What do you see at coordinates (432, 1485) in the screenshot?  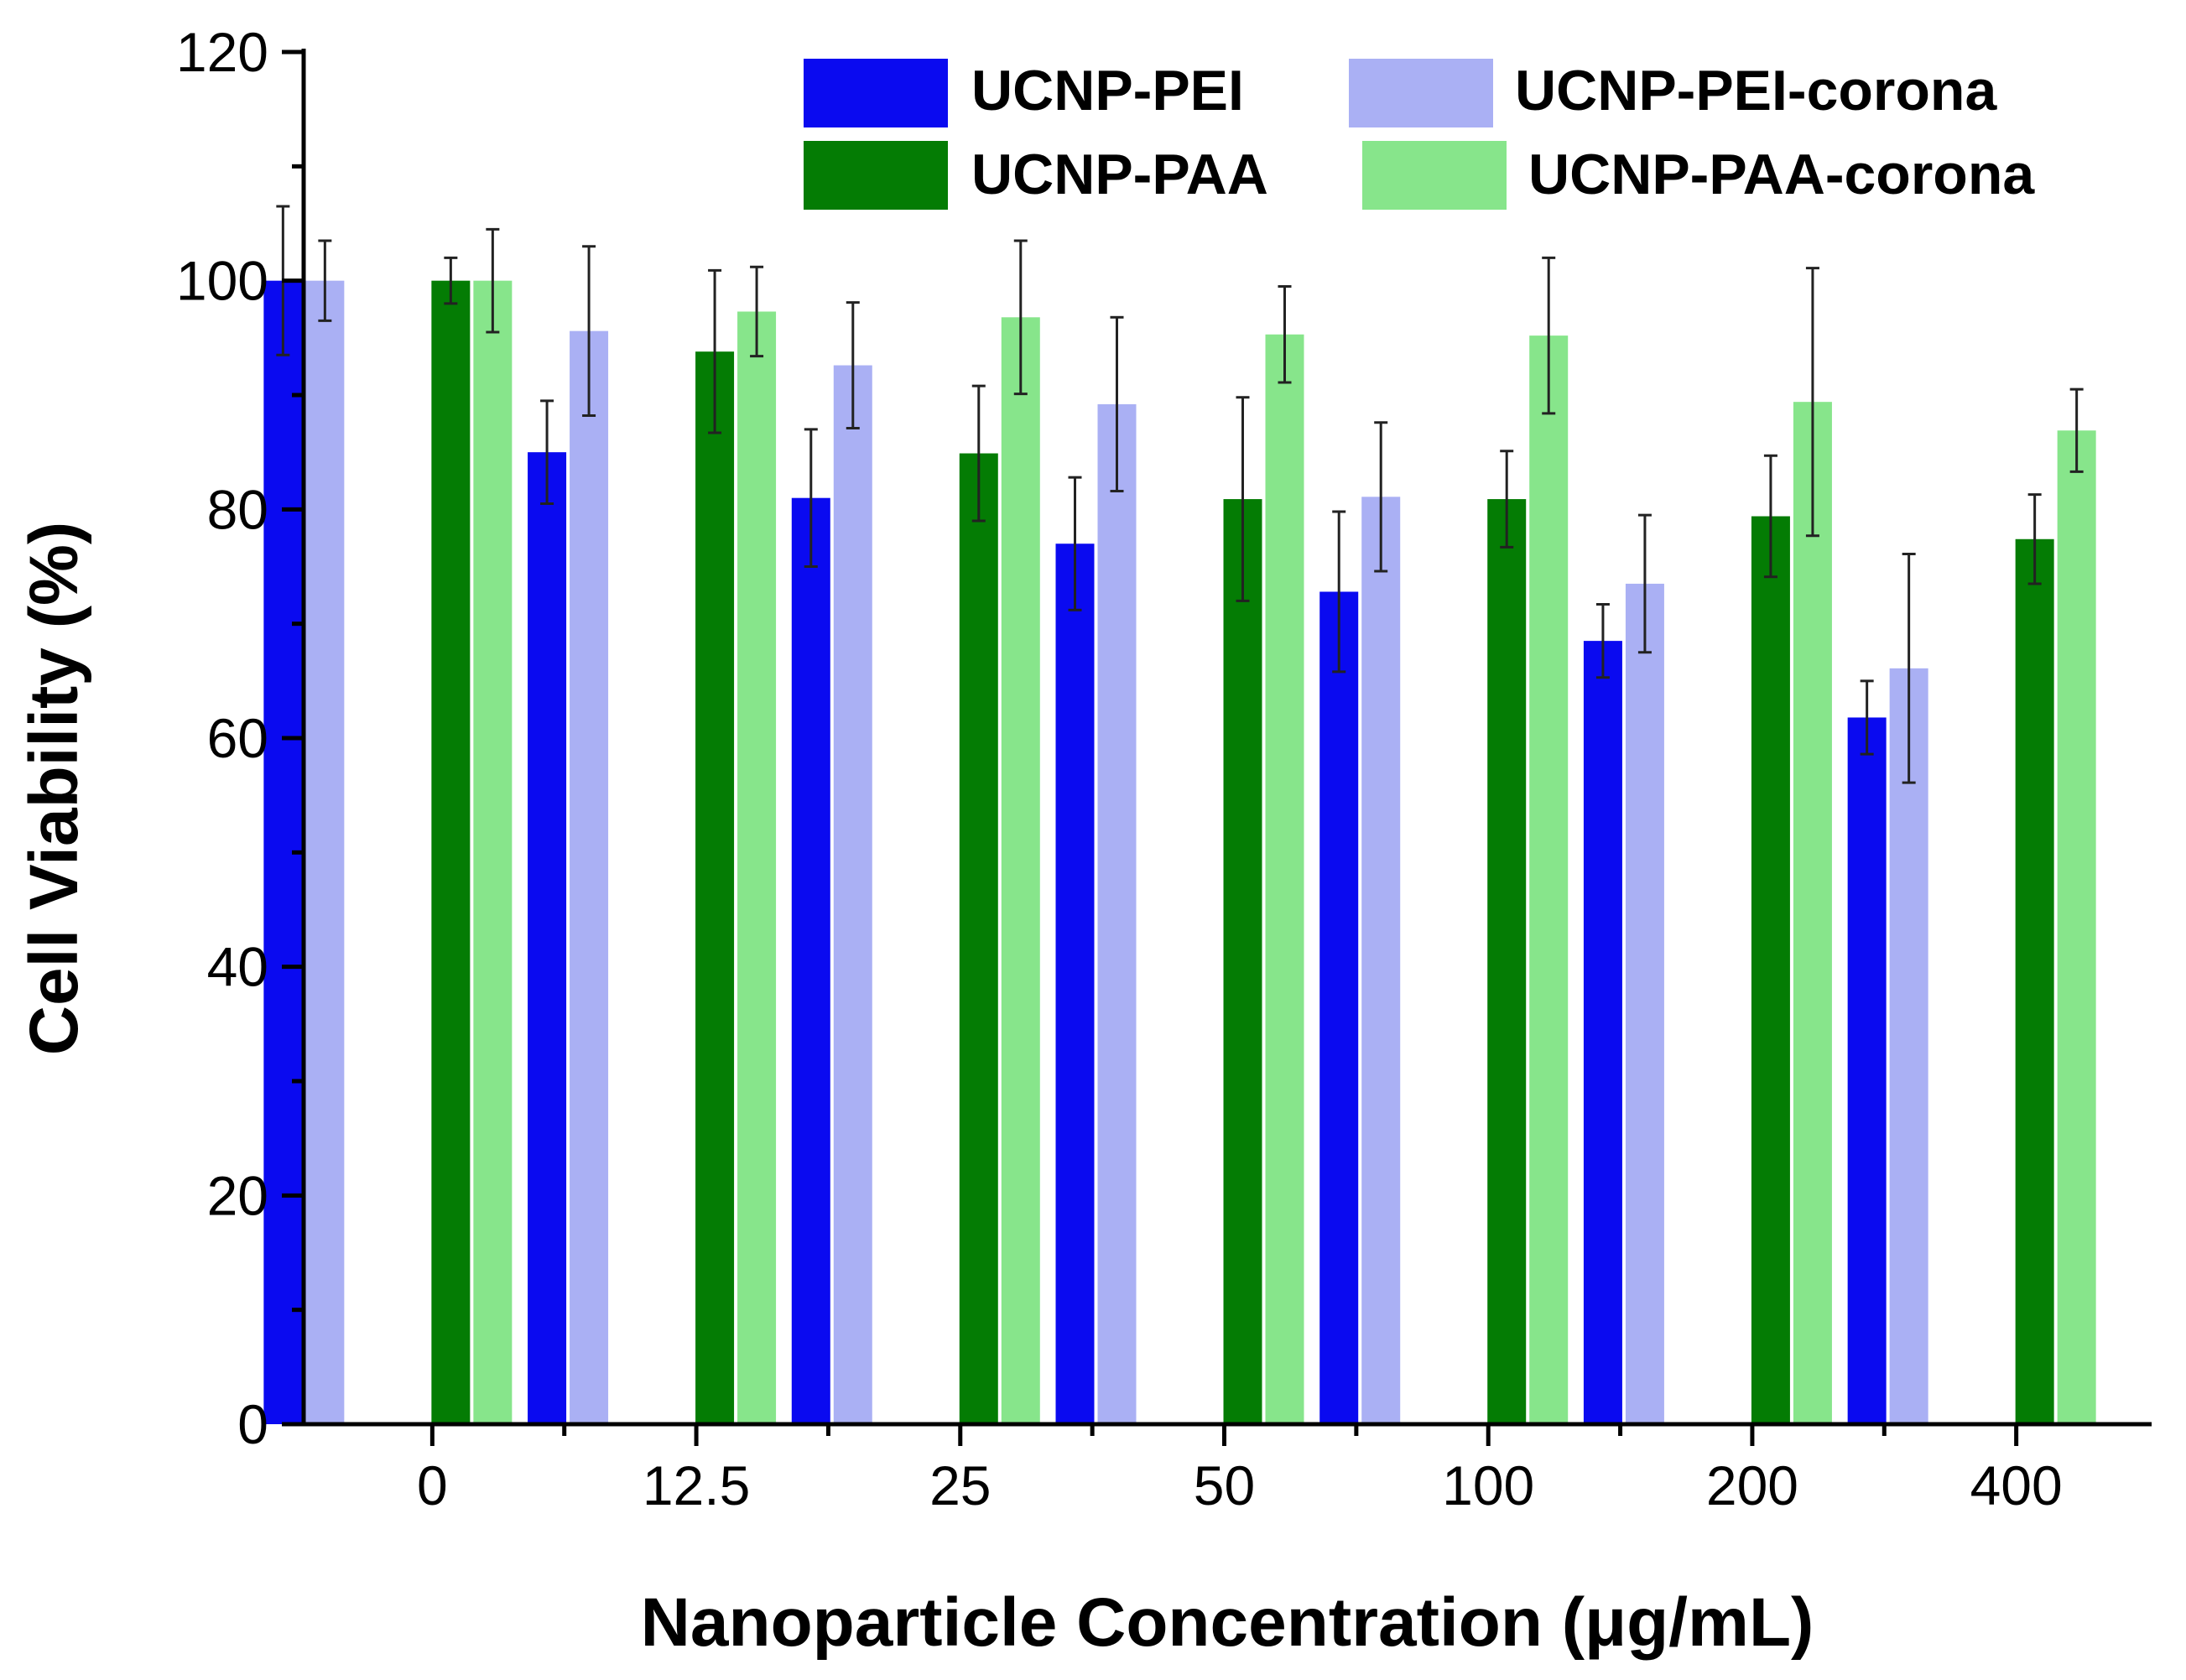 I see `x-tick-label-0: 0` at bounding box center [432, 1485].